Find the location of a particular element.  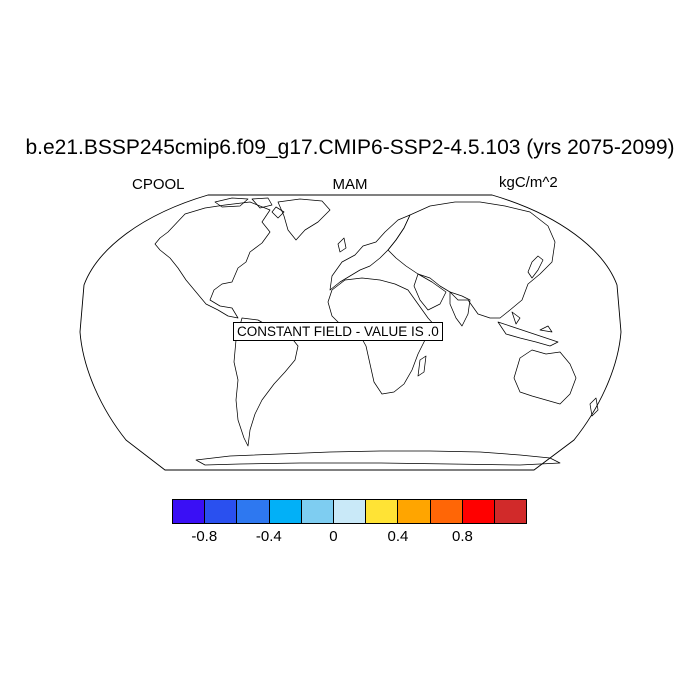

colorbar-tick-label: -0.4 is located at coordinates (268, 536).